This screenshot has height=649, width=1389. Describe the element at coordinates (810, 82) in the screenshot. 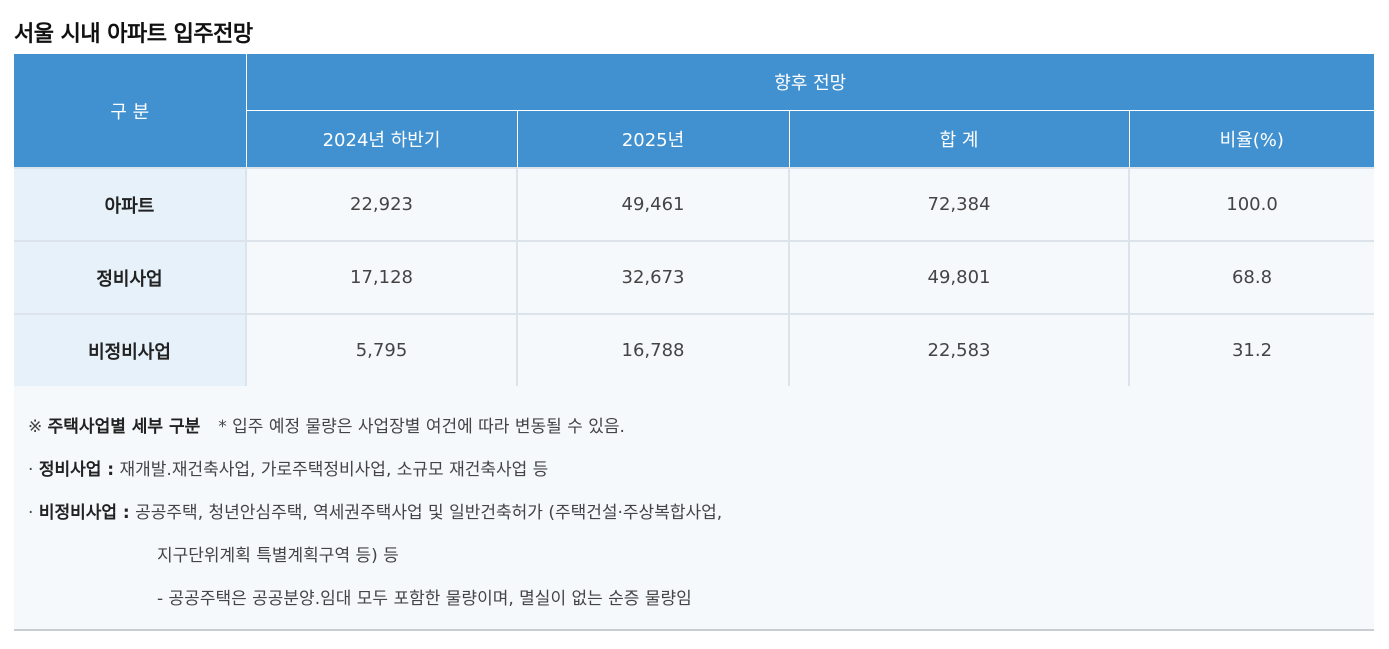

I see `header-future-outlook: 향후 전망` at that location.